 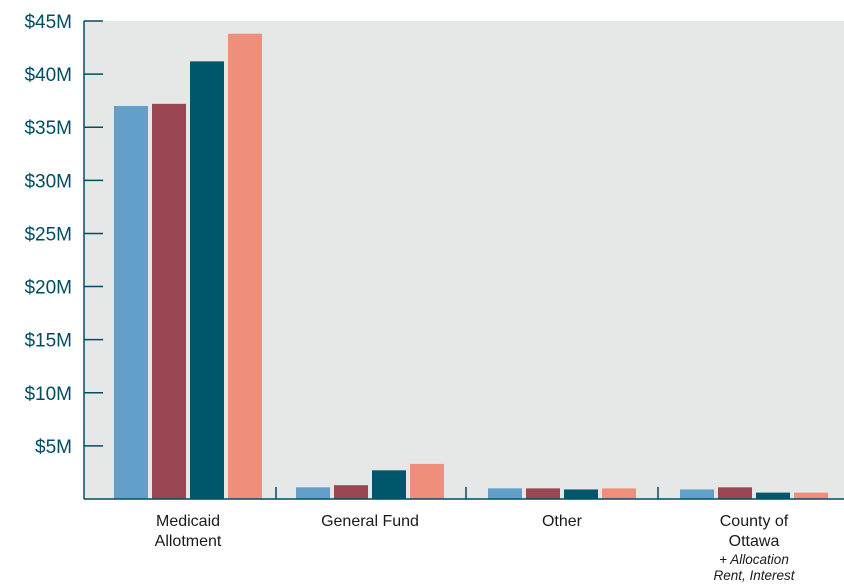 I want to click on category-label: County of, so click(x=754, y=521).